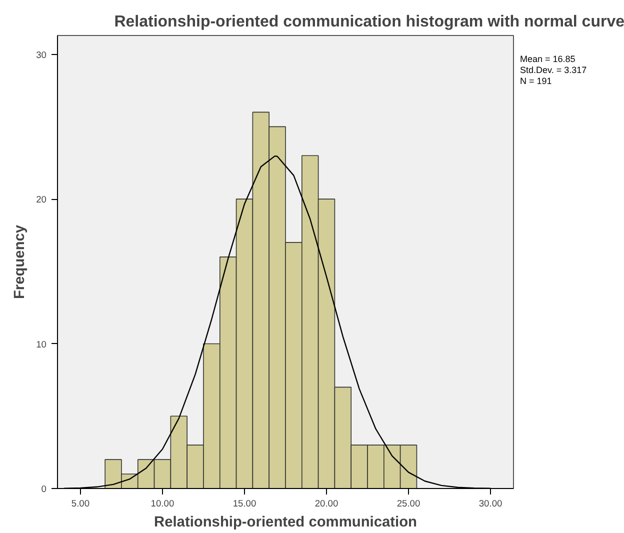  Describe the element at coordinates (536, 81) in the screenshot. I see `text: N = 191` at that location.